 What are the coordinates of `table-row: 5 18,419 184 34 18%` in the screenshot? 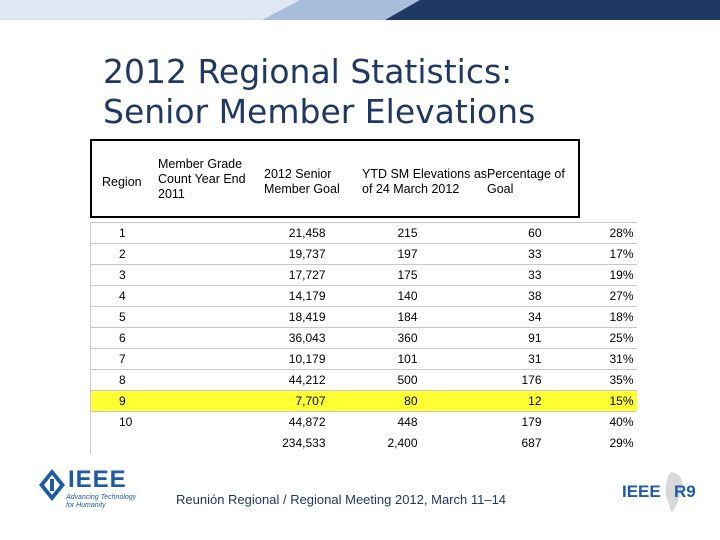 It's located at (363, 317).